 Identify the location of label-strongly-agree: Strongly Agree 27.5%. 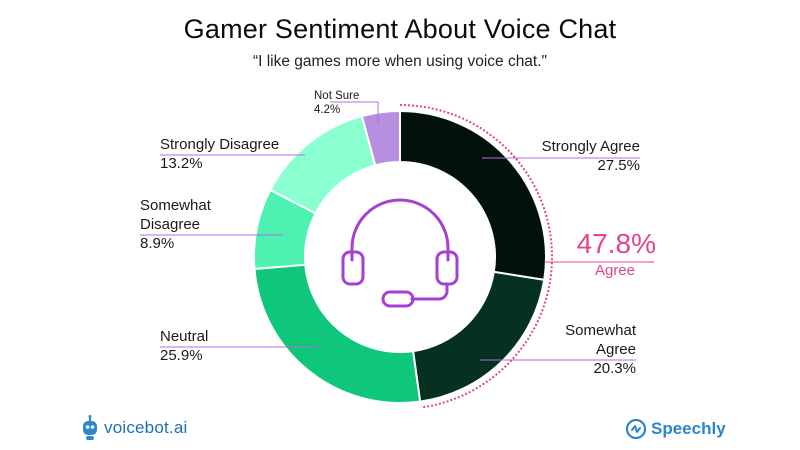
(580, 156).